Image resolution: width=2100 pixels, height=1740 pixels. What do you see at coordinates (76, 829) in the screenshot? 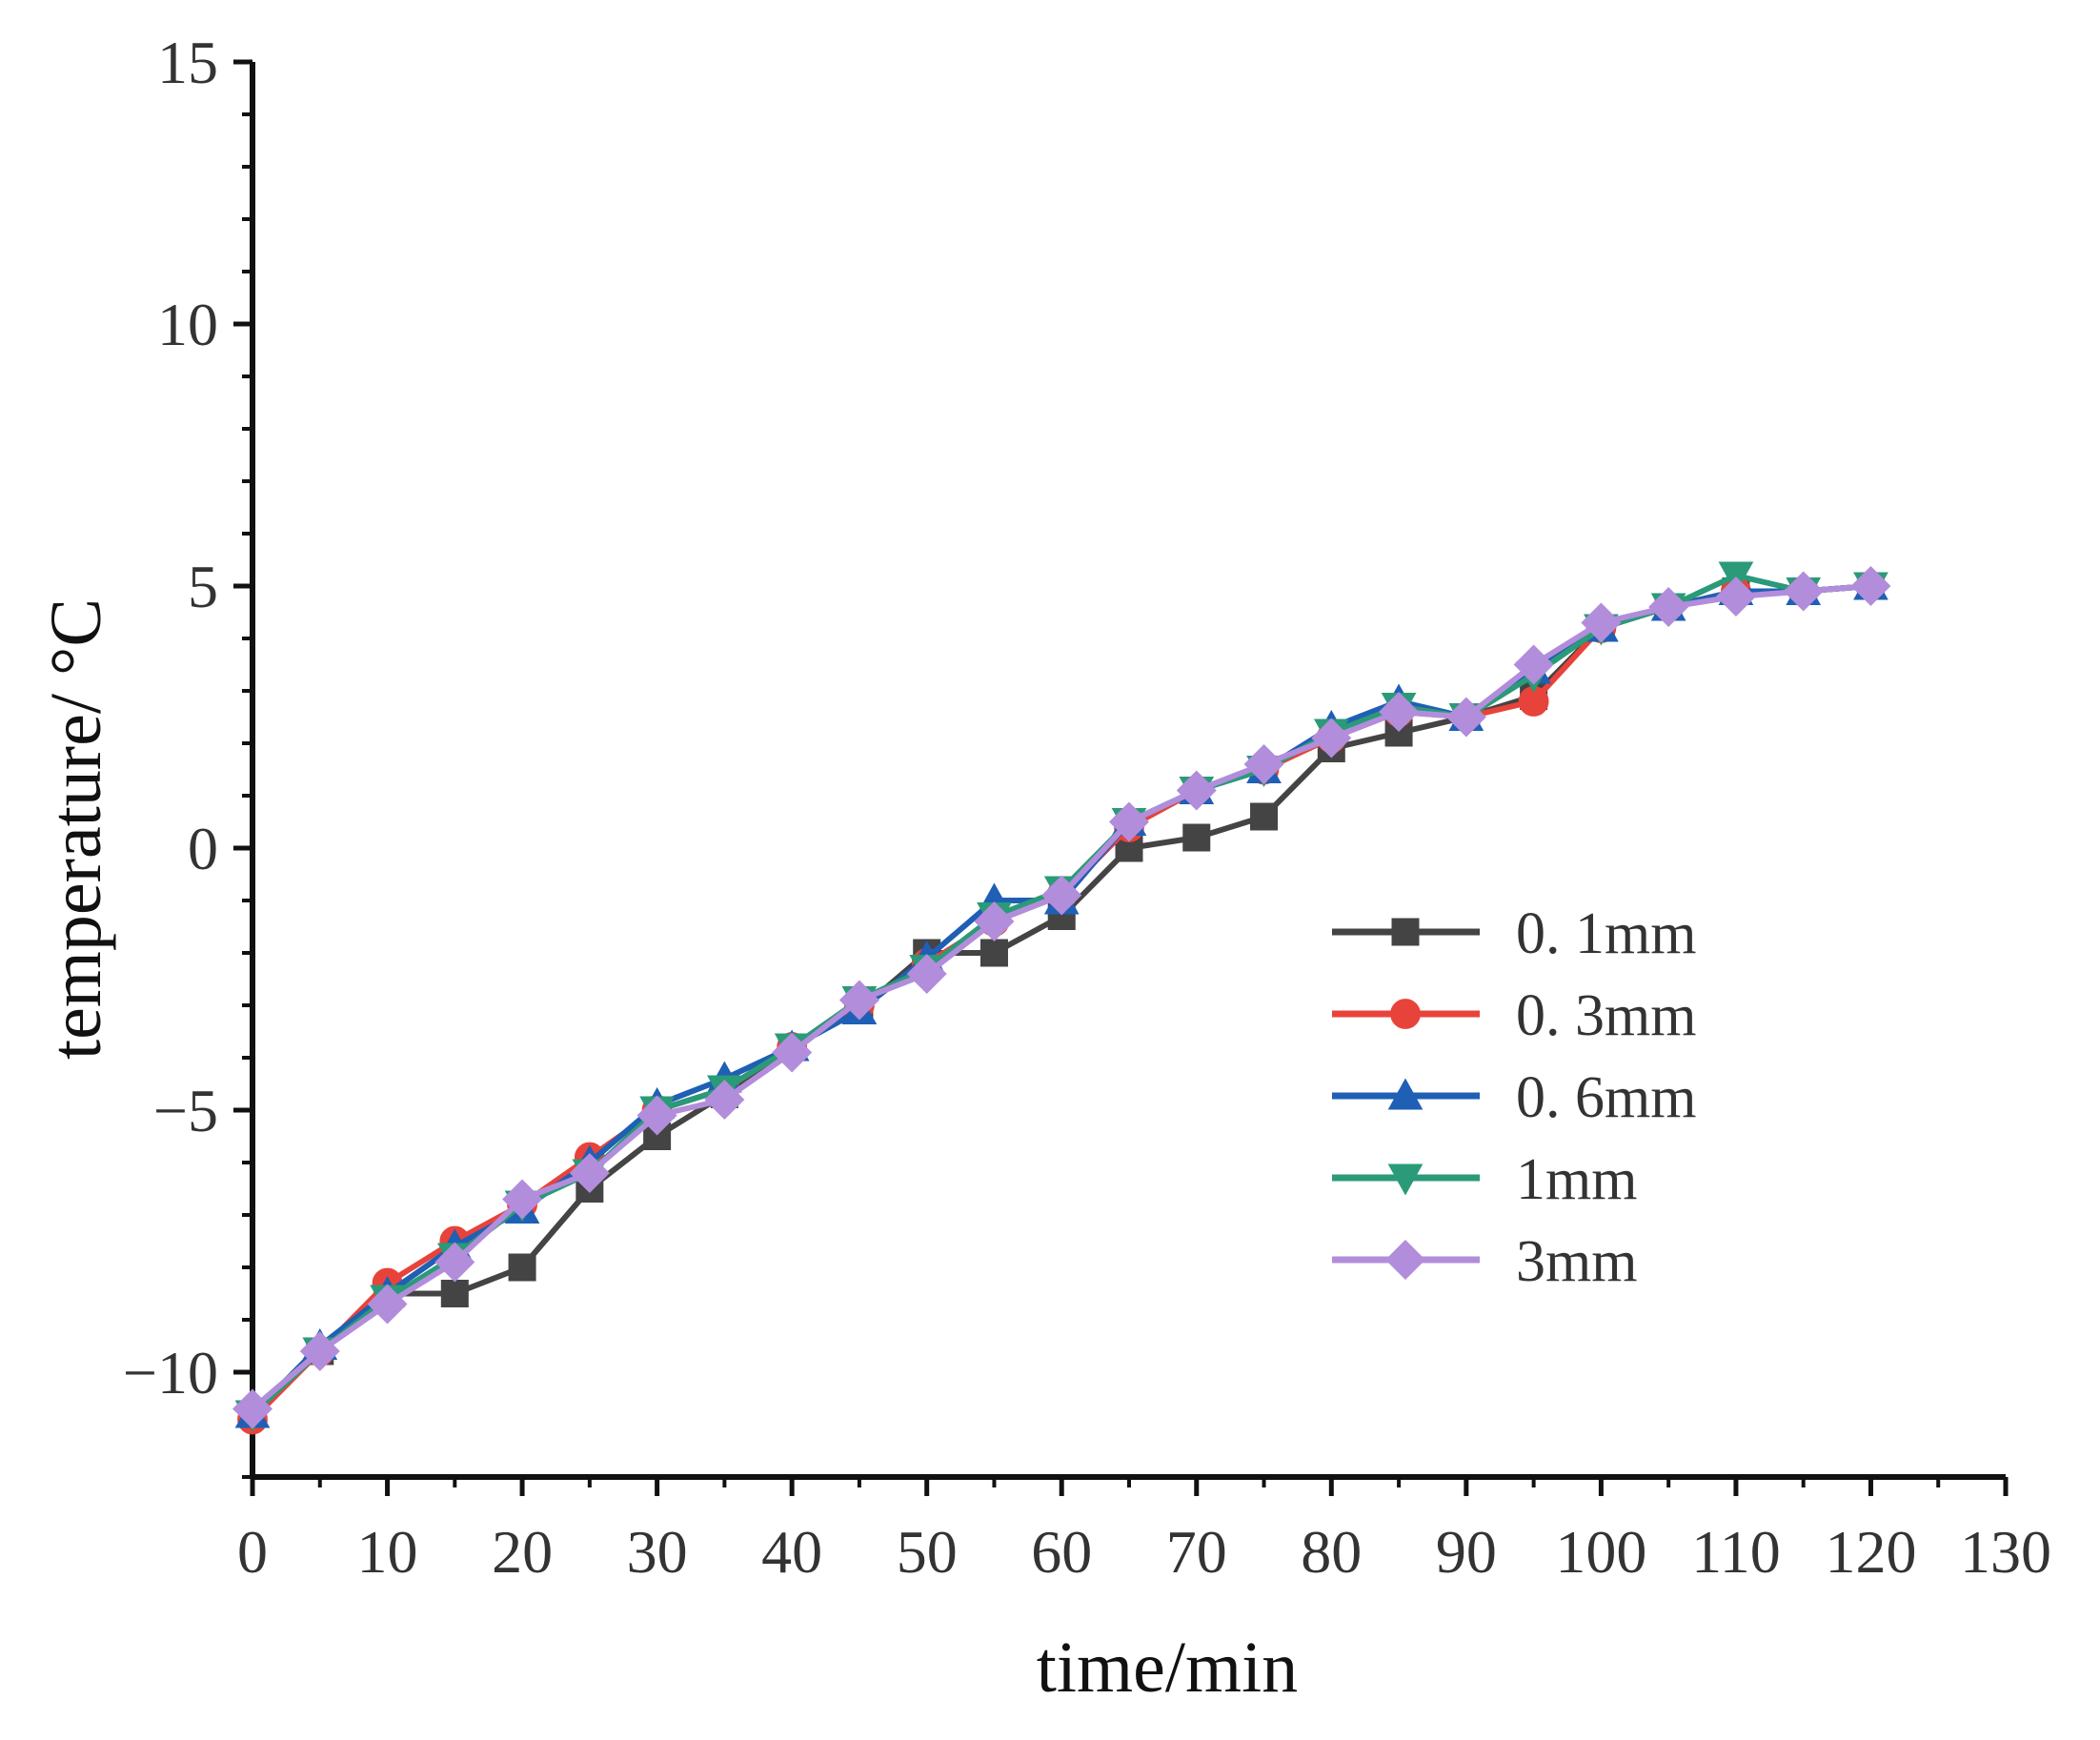
I see `y-axis-title: temperature/ °C` at bounding box center [76, 829].